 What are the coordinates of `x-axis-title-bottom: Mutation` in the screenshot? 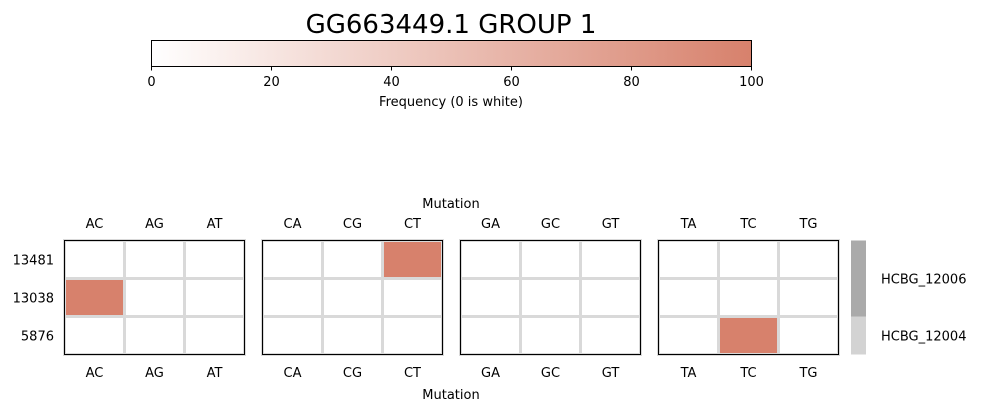 It's located at (450, 395).